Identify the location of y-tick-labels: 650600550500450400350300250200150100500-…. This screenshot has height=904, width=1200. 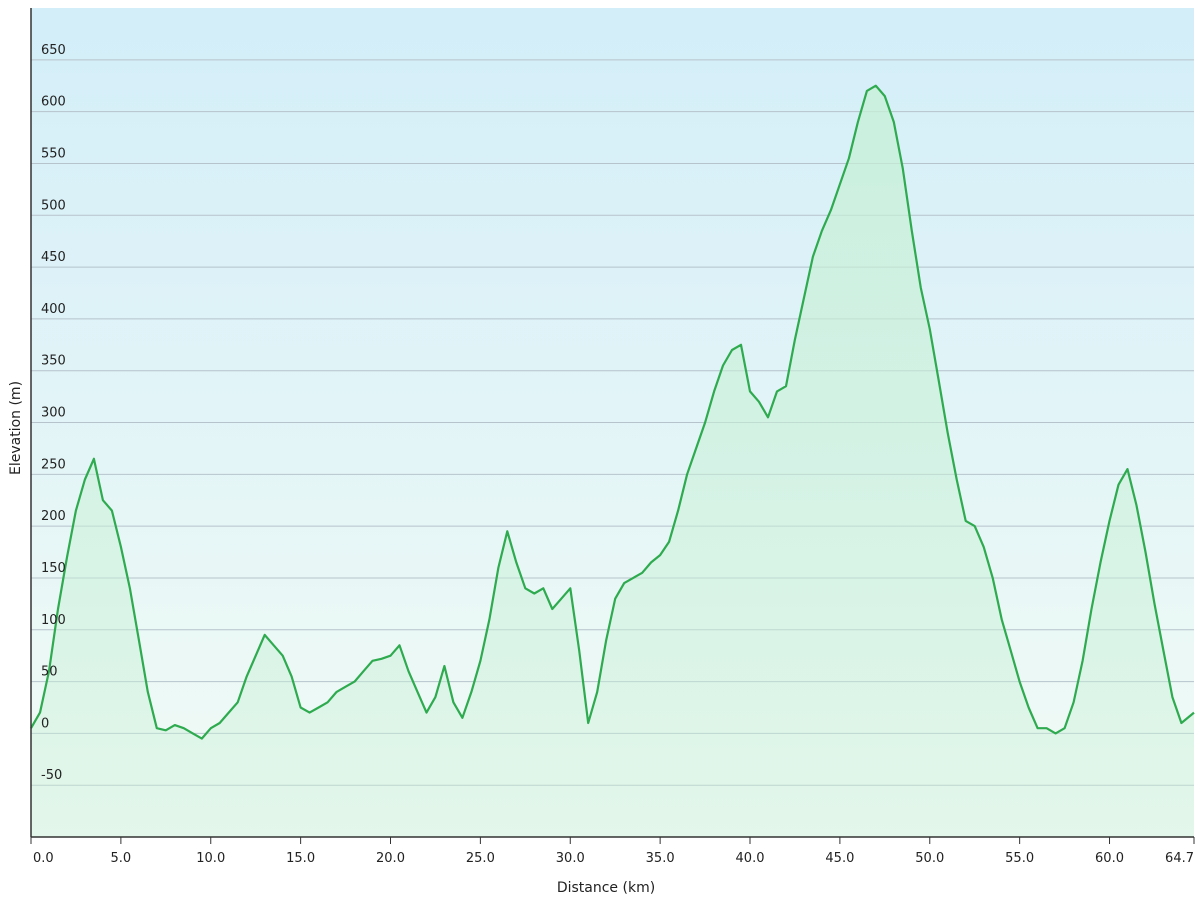
(53, 413).